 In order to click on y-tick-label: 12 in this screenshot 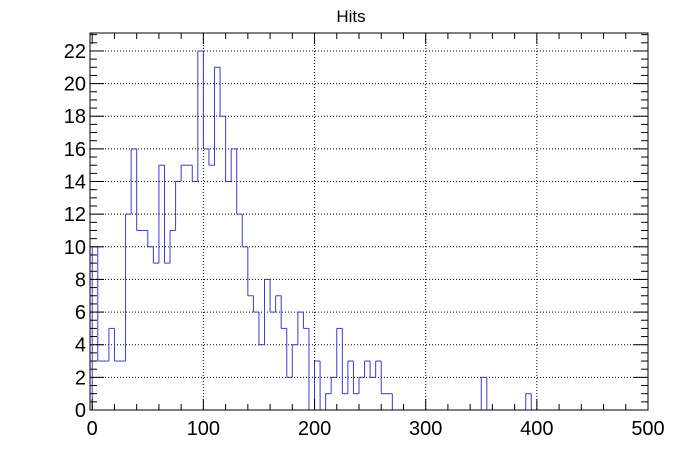, I will do `click(75, 215)`.